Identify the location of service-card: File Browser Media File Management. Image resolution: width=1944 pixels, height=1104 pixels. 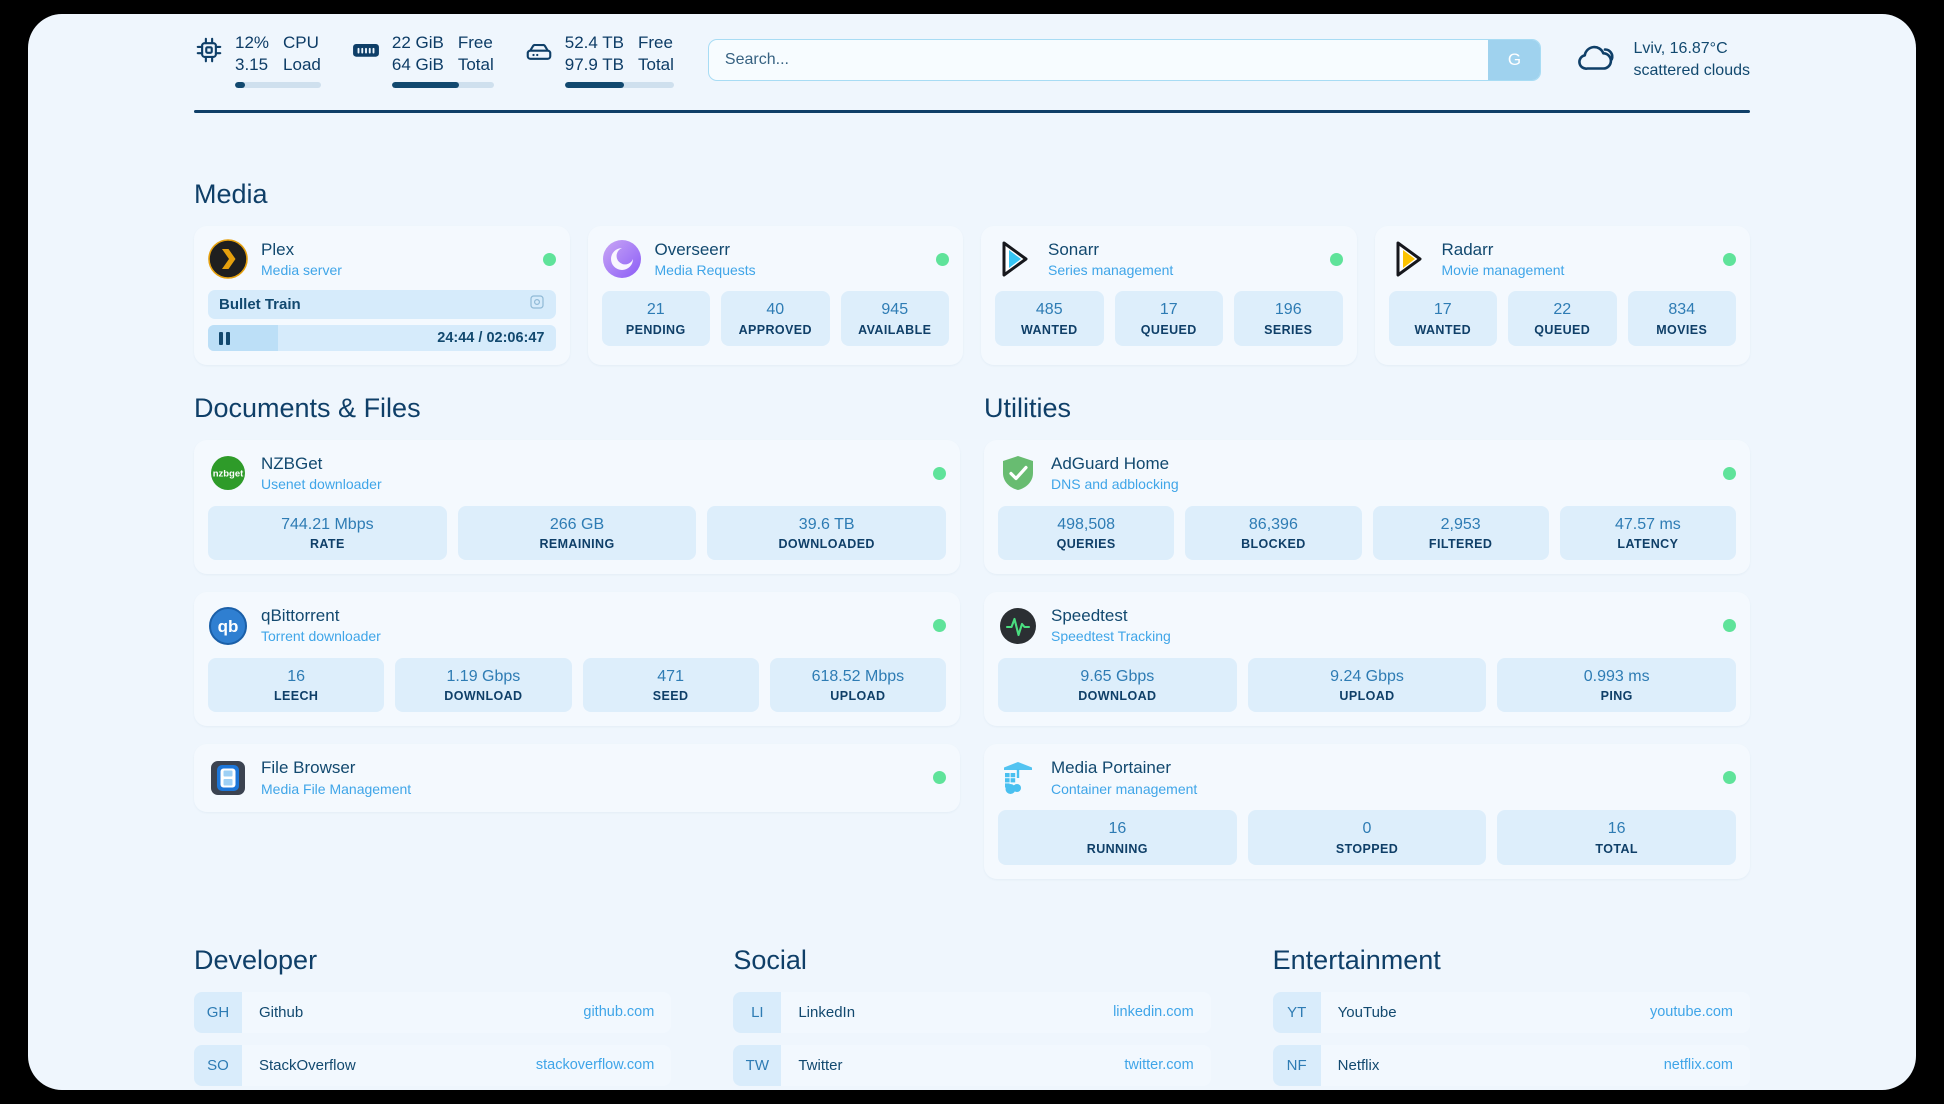
(577, 778).